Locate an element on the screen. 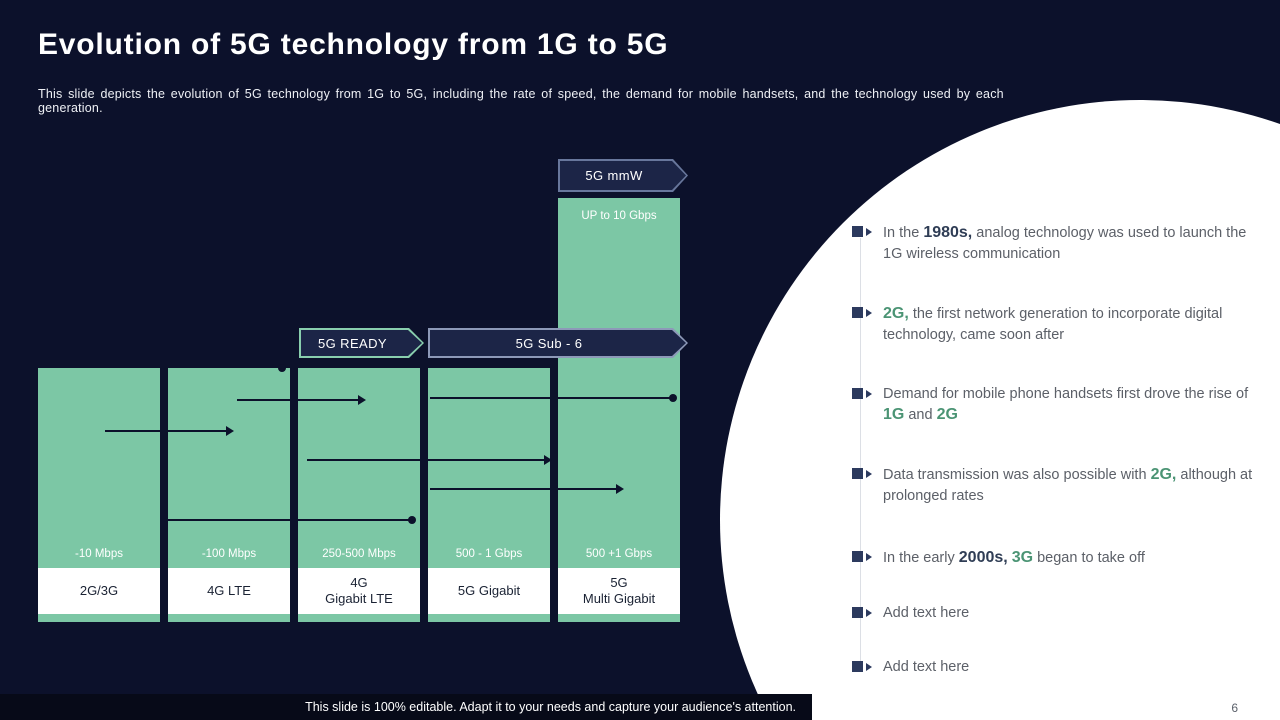 Image resolution: width=1280 pixels, height=720 pixels. bar-label-line1: 5G Gigabit is located at coordinates (489, 590).